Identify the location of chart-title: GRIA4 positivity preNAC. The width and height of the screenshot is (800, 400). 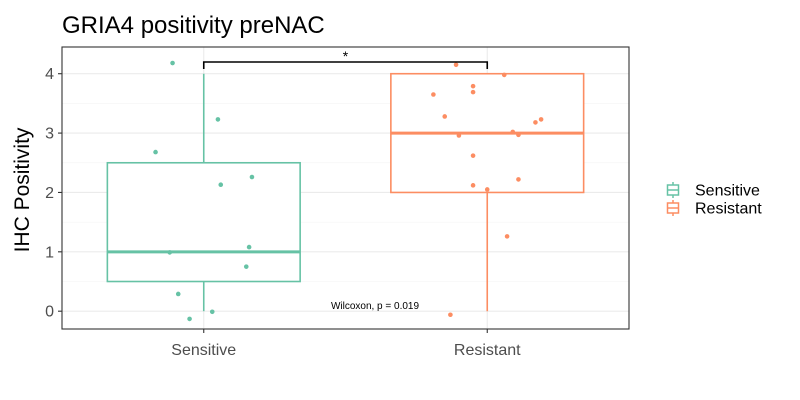
(193, 25).